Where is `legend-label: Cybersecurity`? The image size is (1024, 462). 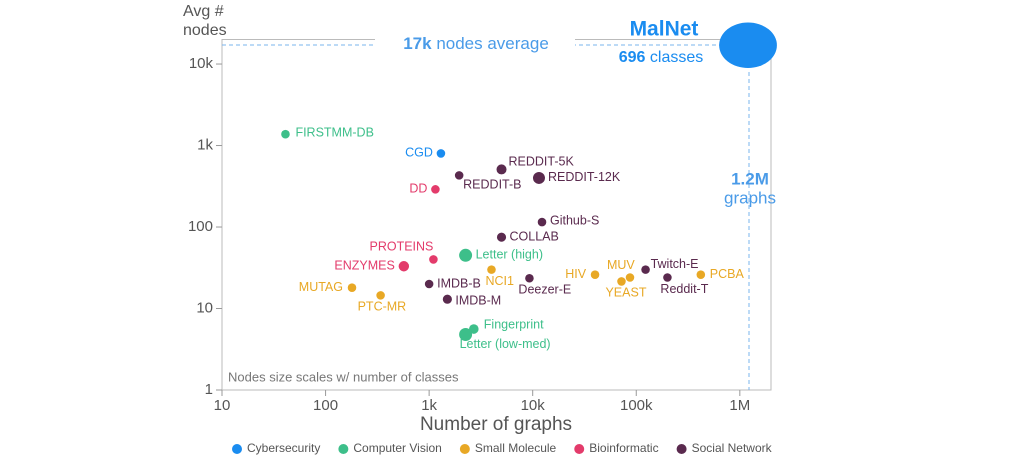
legend-label: Cybersecurity is located at coordinates (283, 448).